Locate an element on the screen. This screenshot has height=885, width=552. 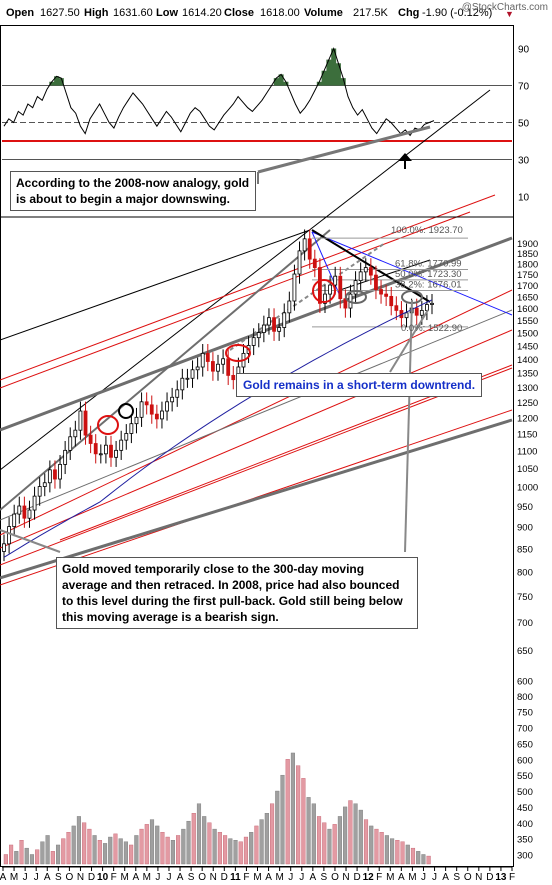
price-tick-label: 1550 is located at coordinates (527, 321).